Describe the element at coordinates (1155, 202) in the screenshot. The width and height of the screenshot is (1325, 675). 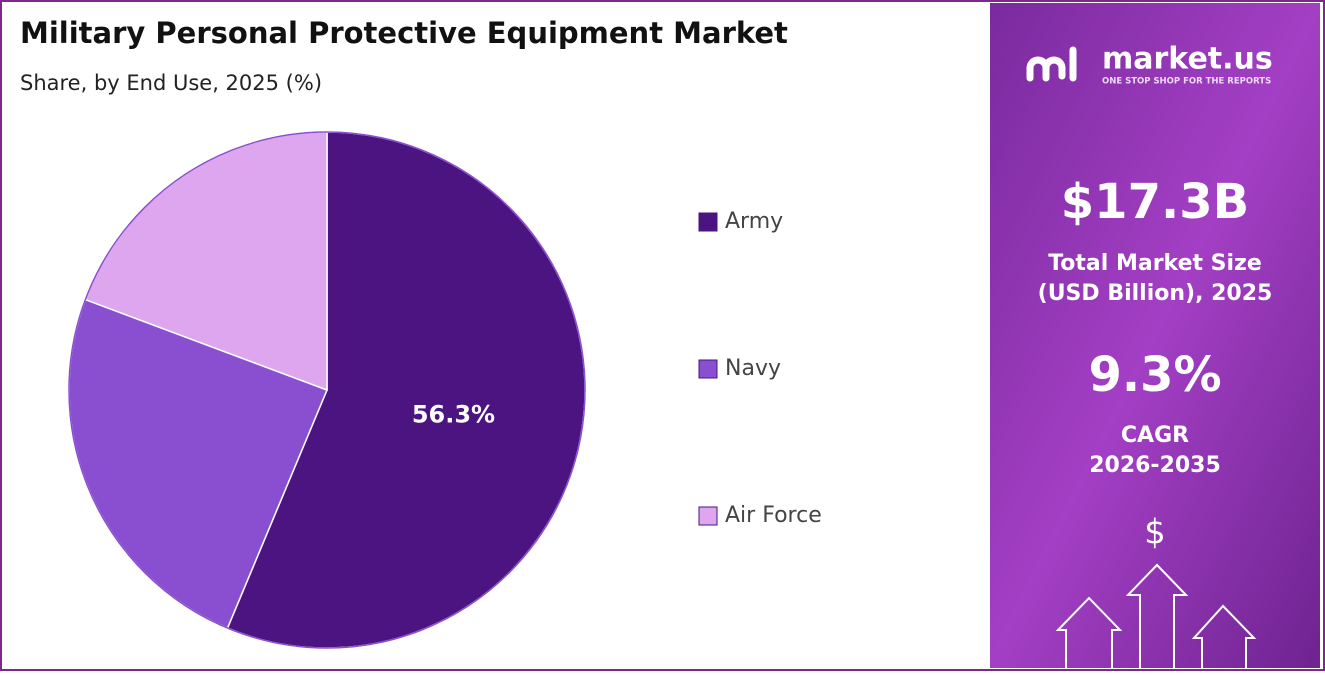
I see `market-size: $17.3B` at that location.